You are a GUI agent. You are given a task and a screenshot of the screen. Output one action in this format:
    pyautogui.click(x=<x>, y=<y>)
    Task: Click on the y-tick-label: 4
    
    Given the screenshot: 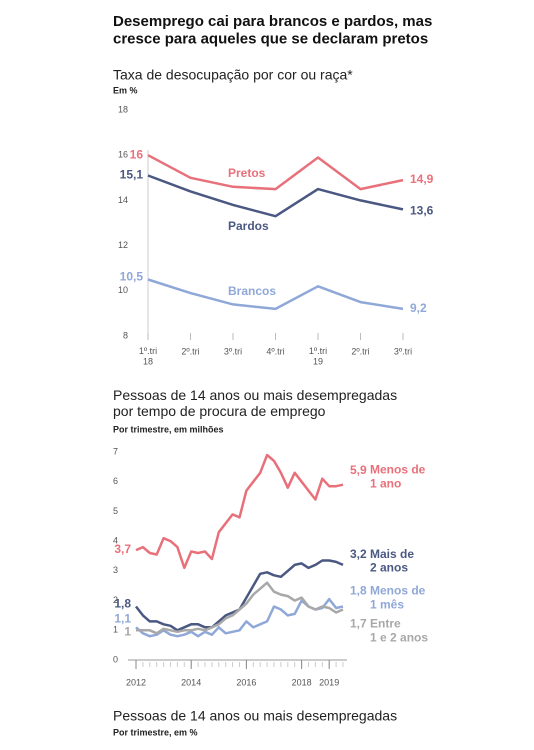 What is the action you would take?
    pyautogui.click(x=115, y=541)
    